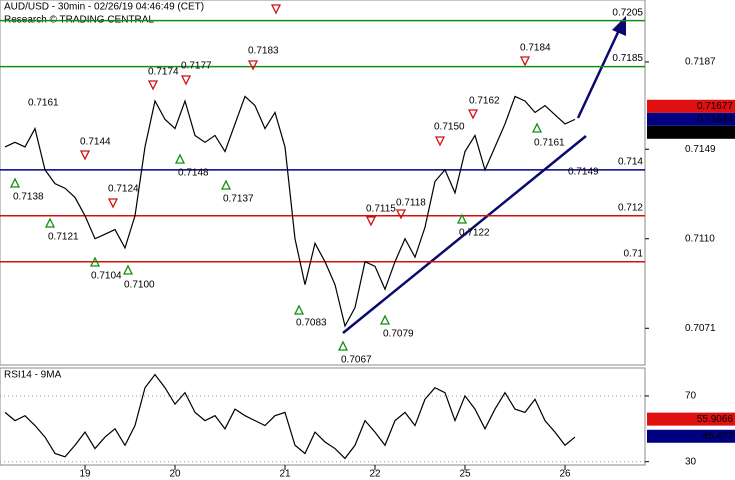  What do you see at coordinates (484, 101) in the screenshot?
I see `pivot-label: 0.7162` at bounding box center [484, 101].